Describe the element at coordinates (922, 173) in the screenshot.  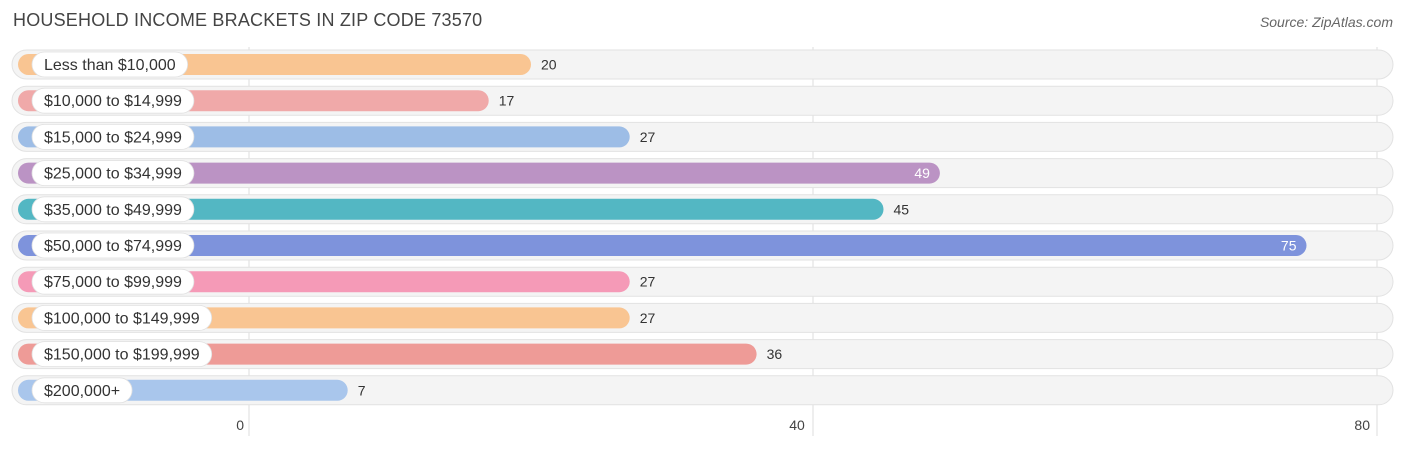
I see `value-label: 49` at that location.